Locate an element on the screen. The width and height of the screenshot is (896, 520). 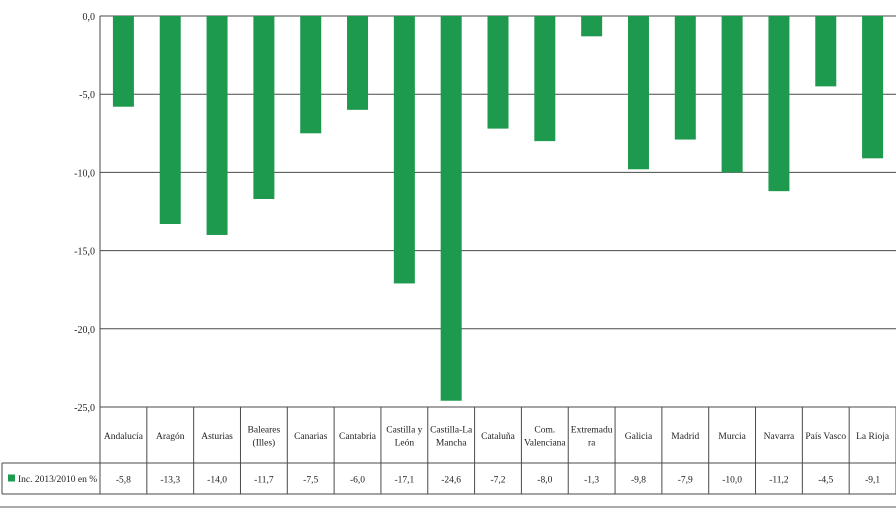
category-label: País Vasco is located at coordinates (825, 437).